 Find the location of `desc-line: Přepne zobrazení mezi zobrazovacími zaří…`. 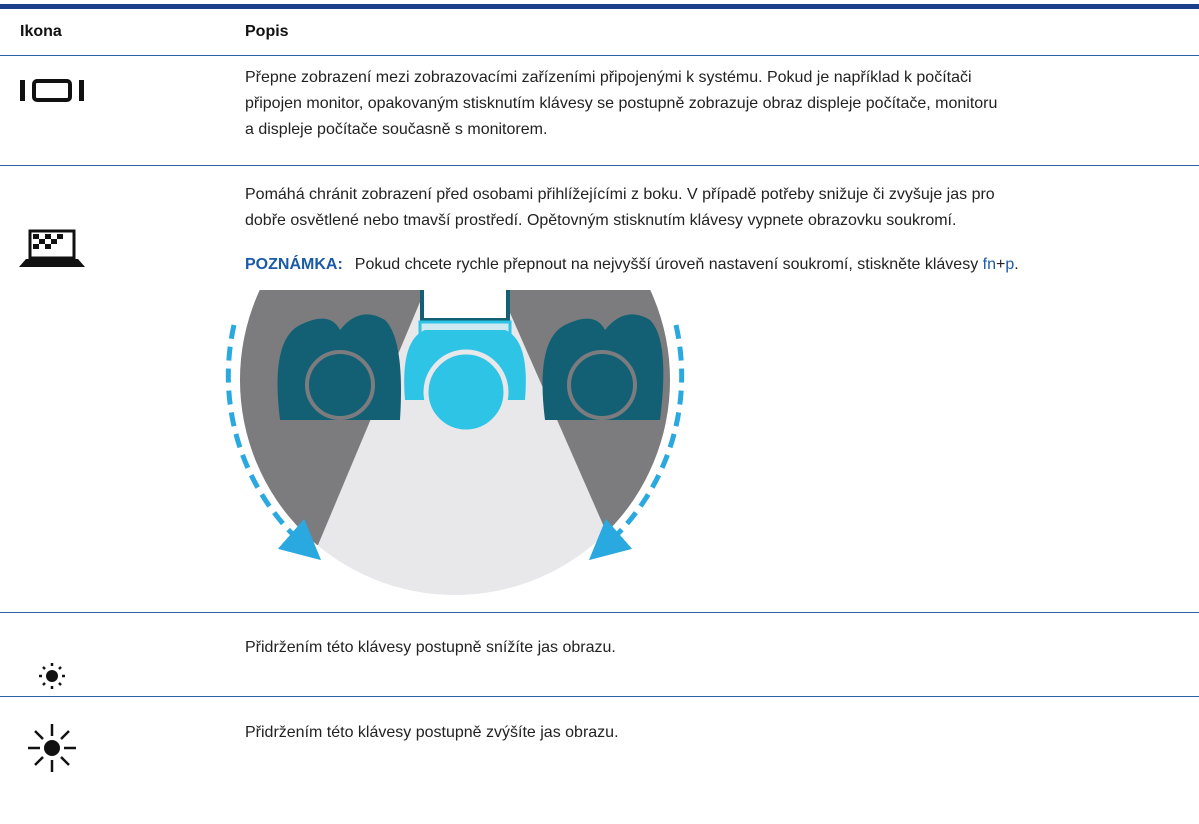

desc-line: Přepne zobrazení mezi zobrazovacími zaří… is located at coordinates (608, 77).